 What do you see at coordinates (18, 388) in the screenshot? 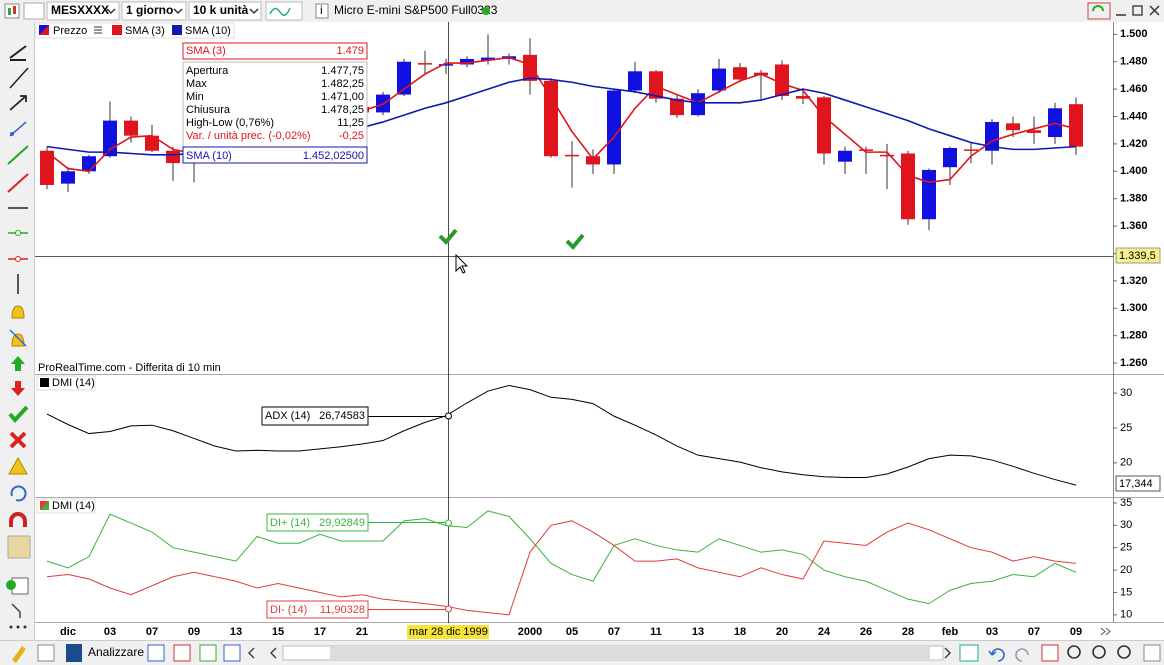
I see `sell-arrow` at bounding box center [18, 388].